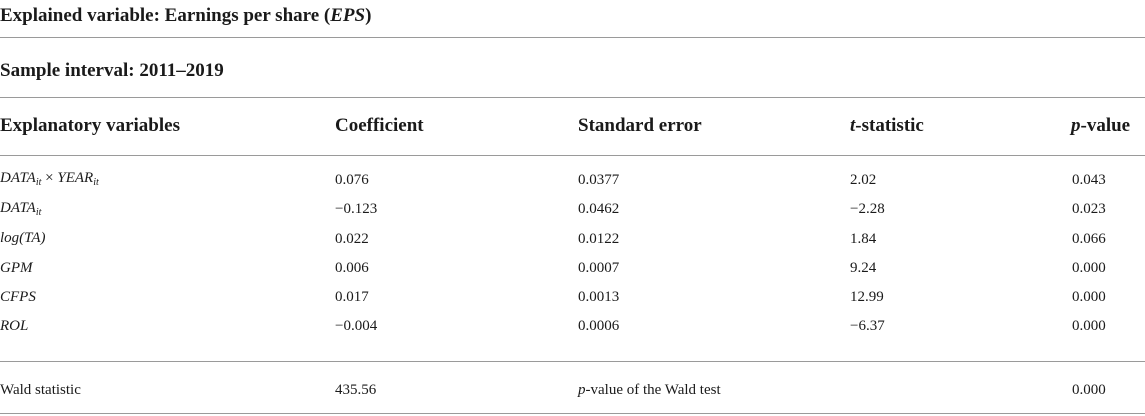 The image size is (1145, 416). I want to click on cell-p-value: 0.043, so click(1089, 180).